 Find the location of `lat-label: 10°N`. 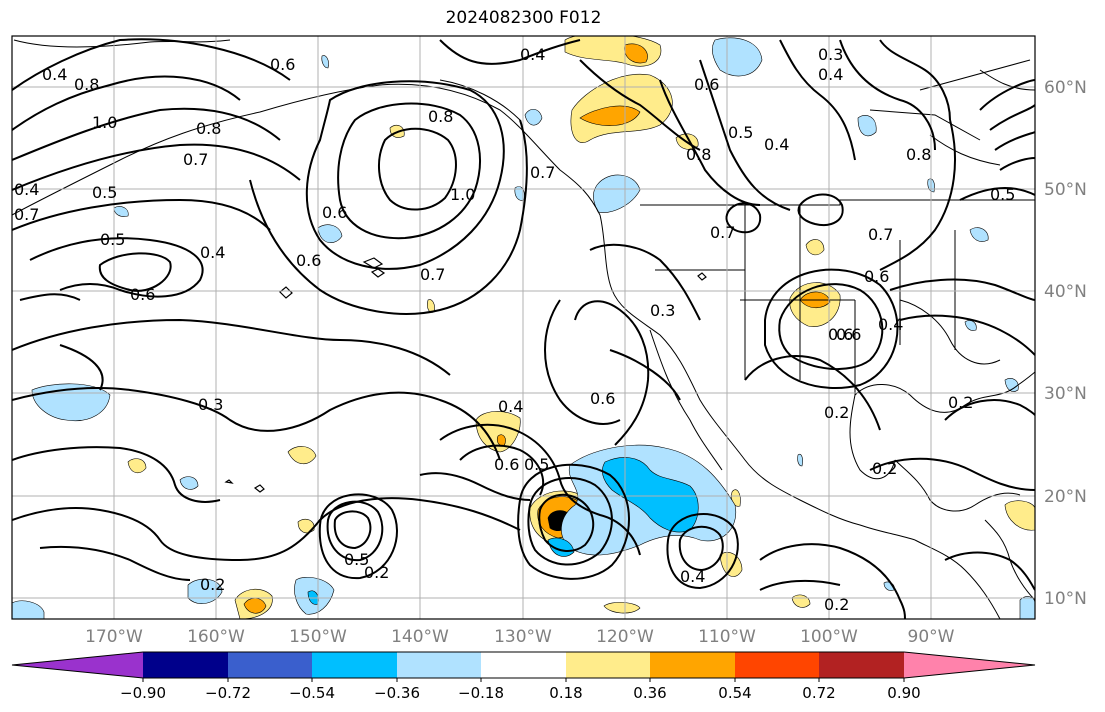

lat-label: 10°N is located at coordinates (1065, 599).